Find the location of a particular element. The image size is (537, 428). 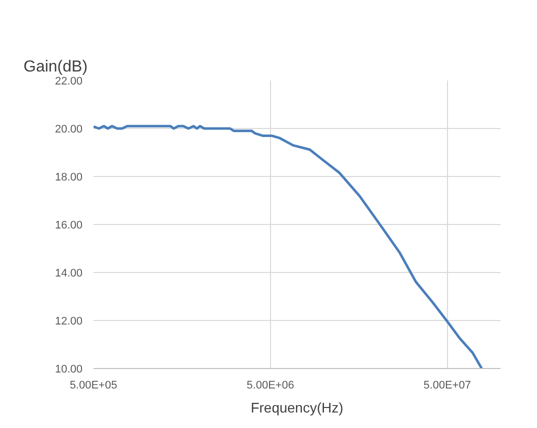

chart-title: Gain(dB) is located at coordinates (56, 67).